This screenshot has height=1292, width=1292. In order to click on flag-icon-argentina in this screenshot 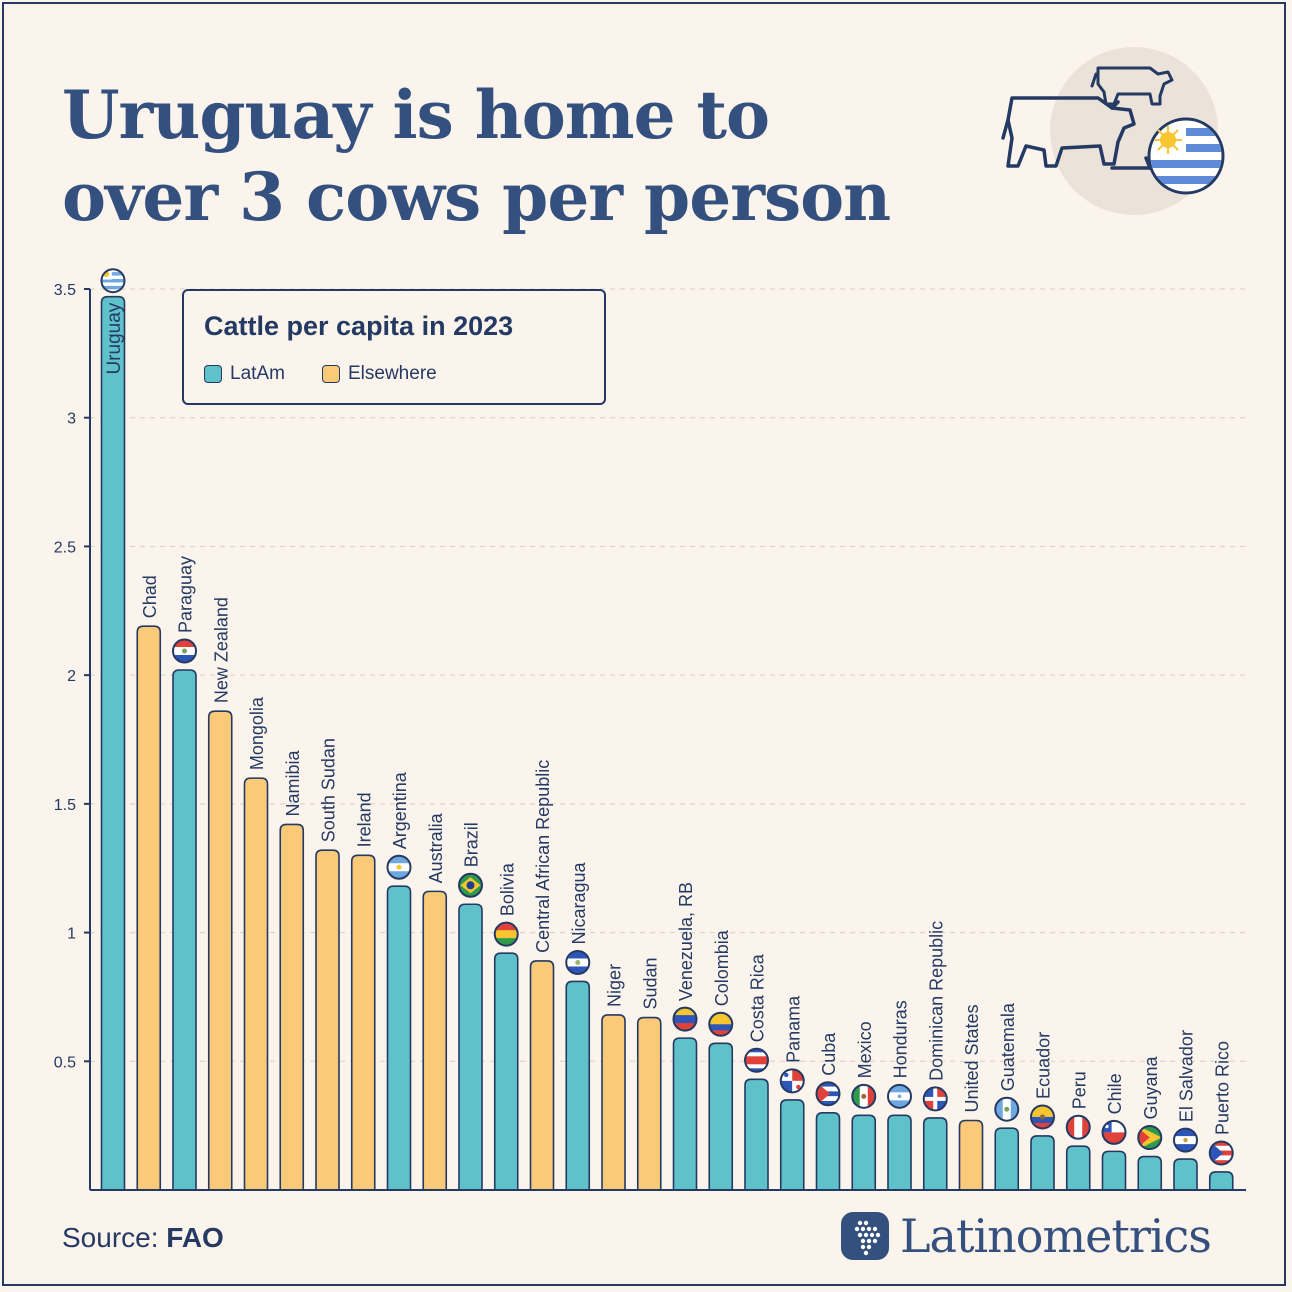, I will do `click(399, 867)`.